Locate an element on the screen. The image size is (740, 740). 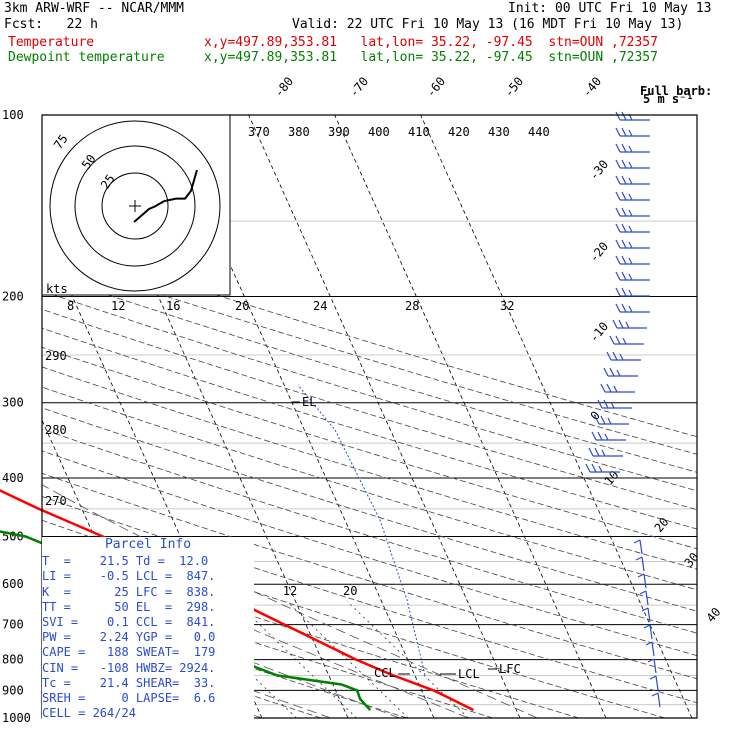
hodograph-tick-label: 12 is located at coordinates (118, 306).